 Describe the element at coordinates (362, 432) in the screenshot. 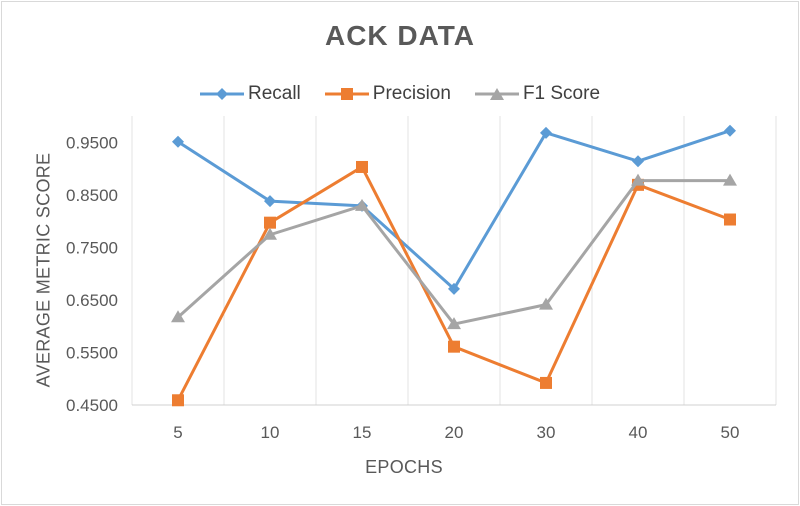

I see `x-tick-label: 15` at that location.